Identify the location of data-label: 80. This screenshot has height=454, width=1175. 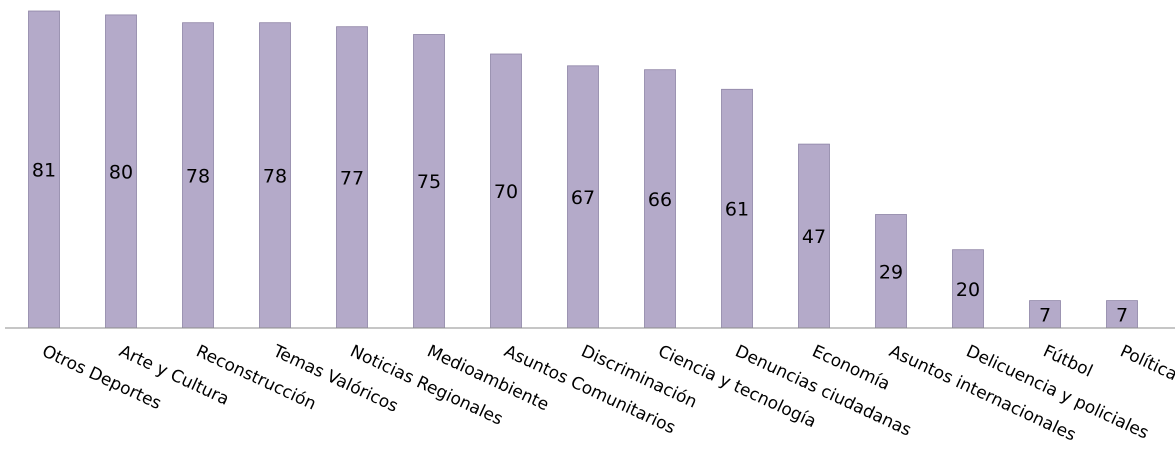
(121, 173).